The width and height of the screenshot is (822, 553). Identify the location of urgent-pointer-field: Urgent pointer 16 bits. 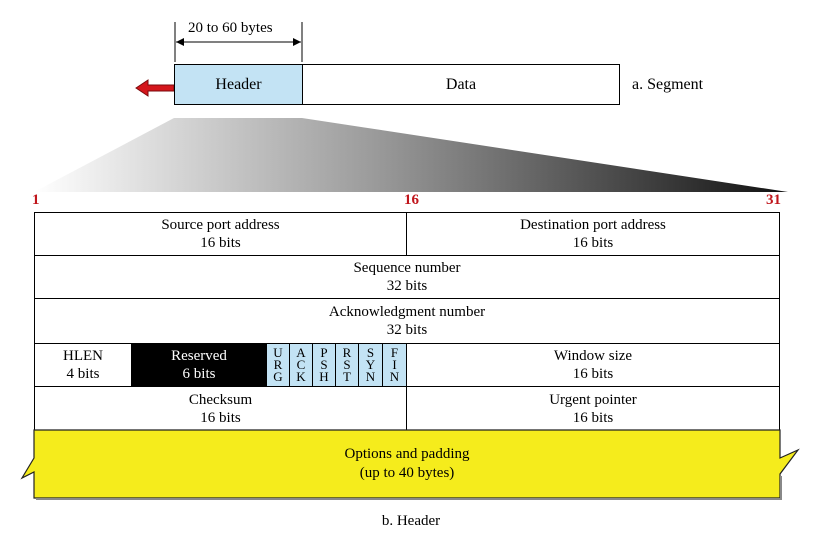
(593, 408).